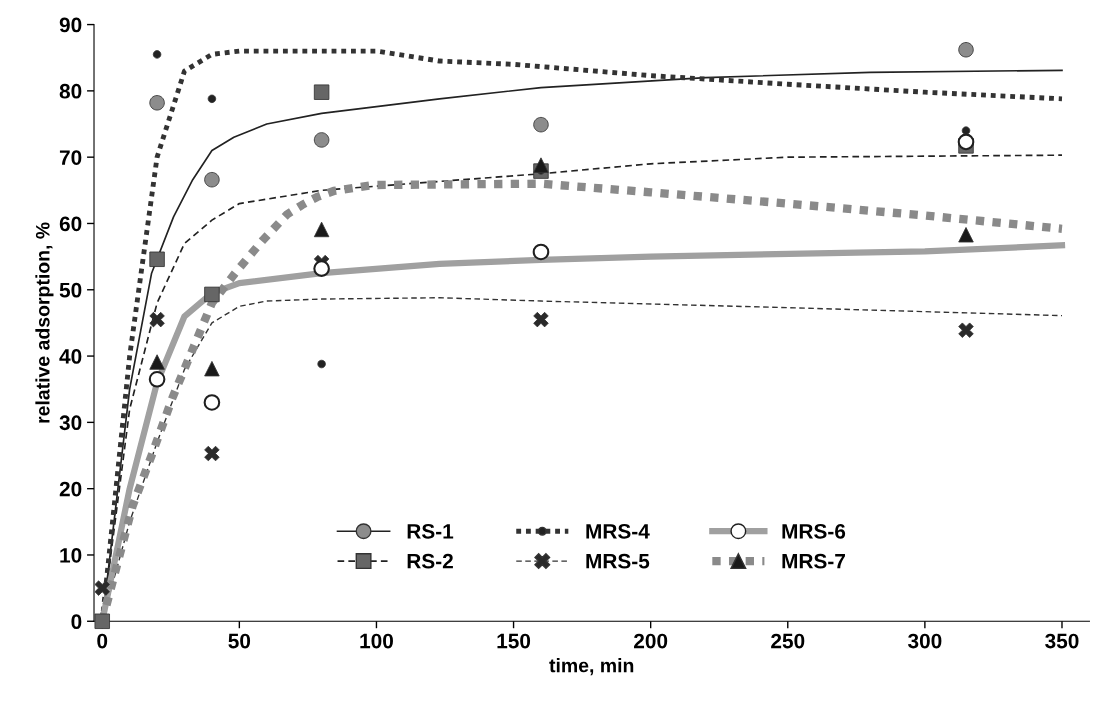  I want to click on legend-label: RS-2, so click(430, 561).